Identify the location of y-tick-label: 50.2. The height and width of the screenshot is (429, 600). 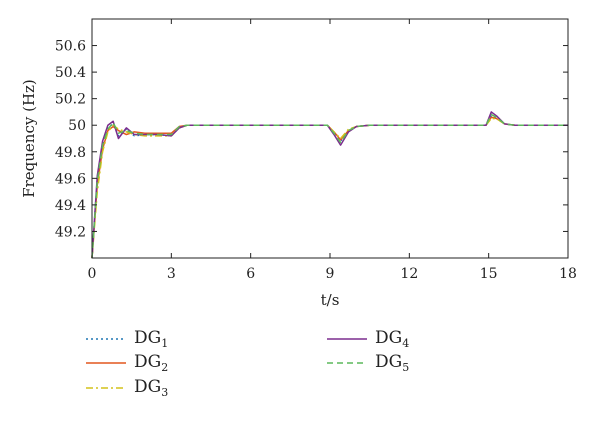
(70, 100).